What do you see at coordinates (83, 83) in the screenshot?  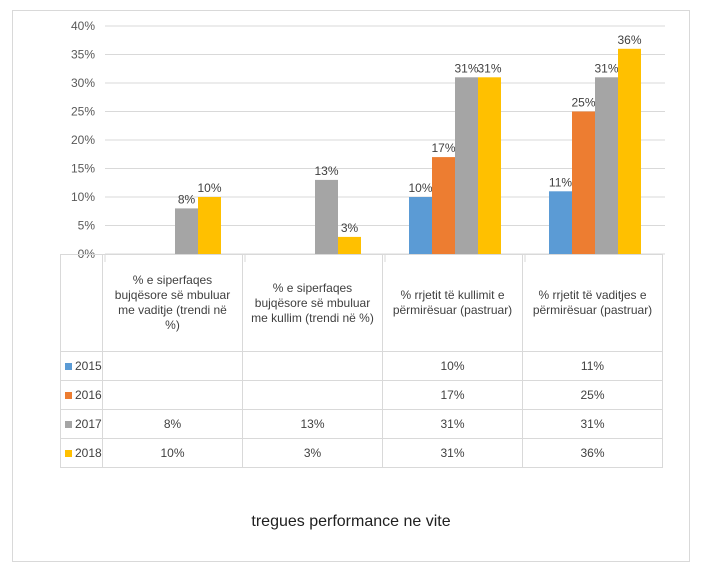 I see `y-tick-label: 30%` at bounding box center [83, 83].